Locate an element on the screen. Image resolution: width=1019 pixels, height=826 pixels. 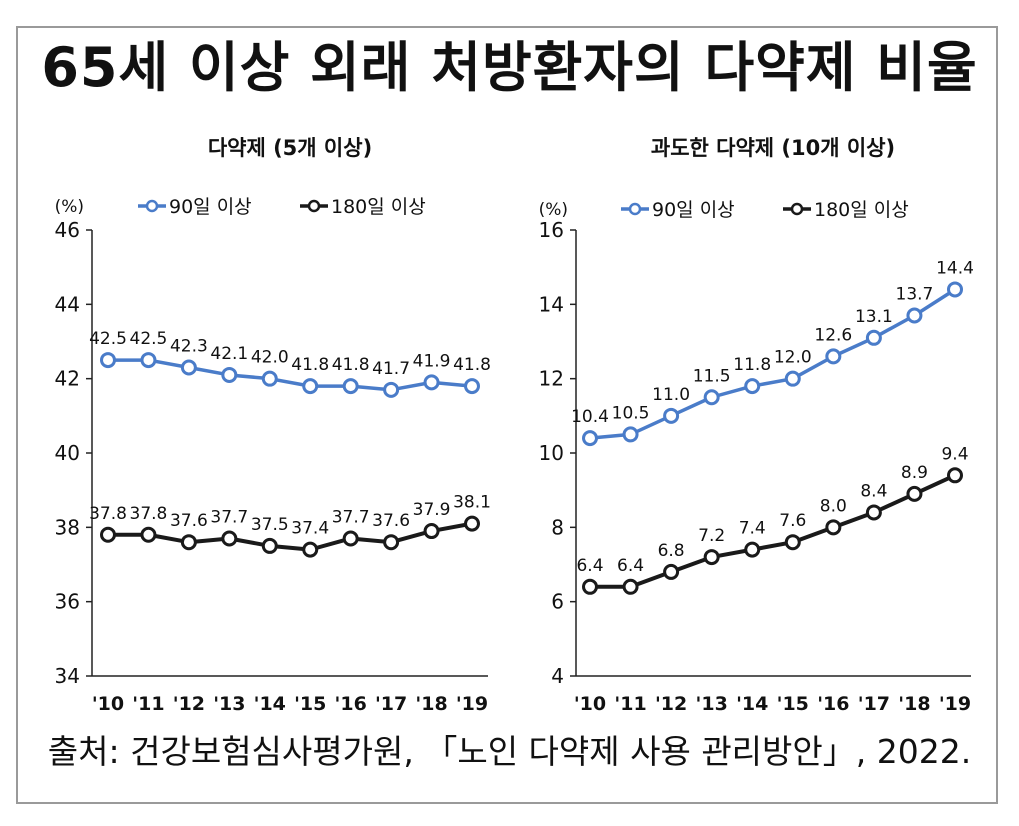
series-180-days: 37.8 37.8 37.6 37.7 37.5 37.437.7 37.637.9 38.1 is located at coordinates (290, 525).